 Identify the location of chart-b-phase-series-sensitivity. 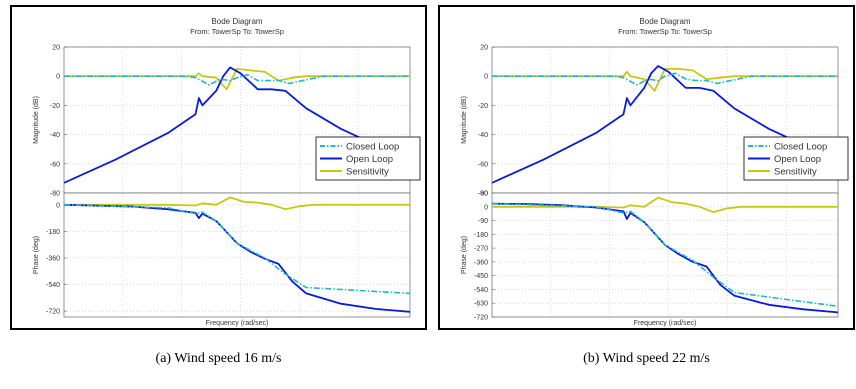
(665, 205).